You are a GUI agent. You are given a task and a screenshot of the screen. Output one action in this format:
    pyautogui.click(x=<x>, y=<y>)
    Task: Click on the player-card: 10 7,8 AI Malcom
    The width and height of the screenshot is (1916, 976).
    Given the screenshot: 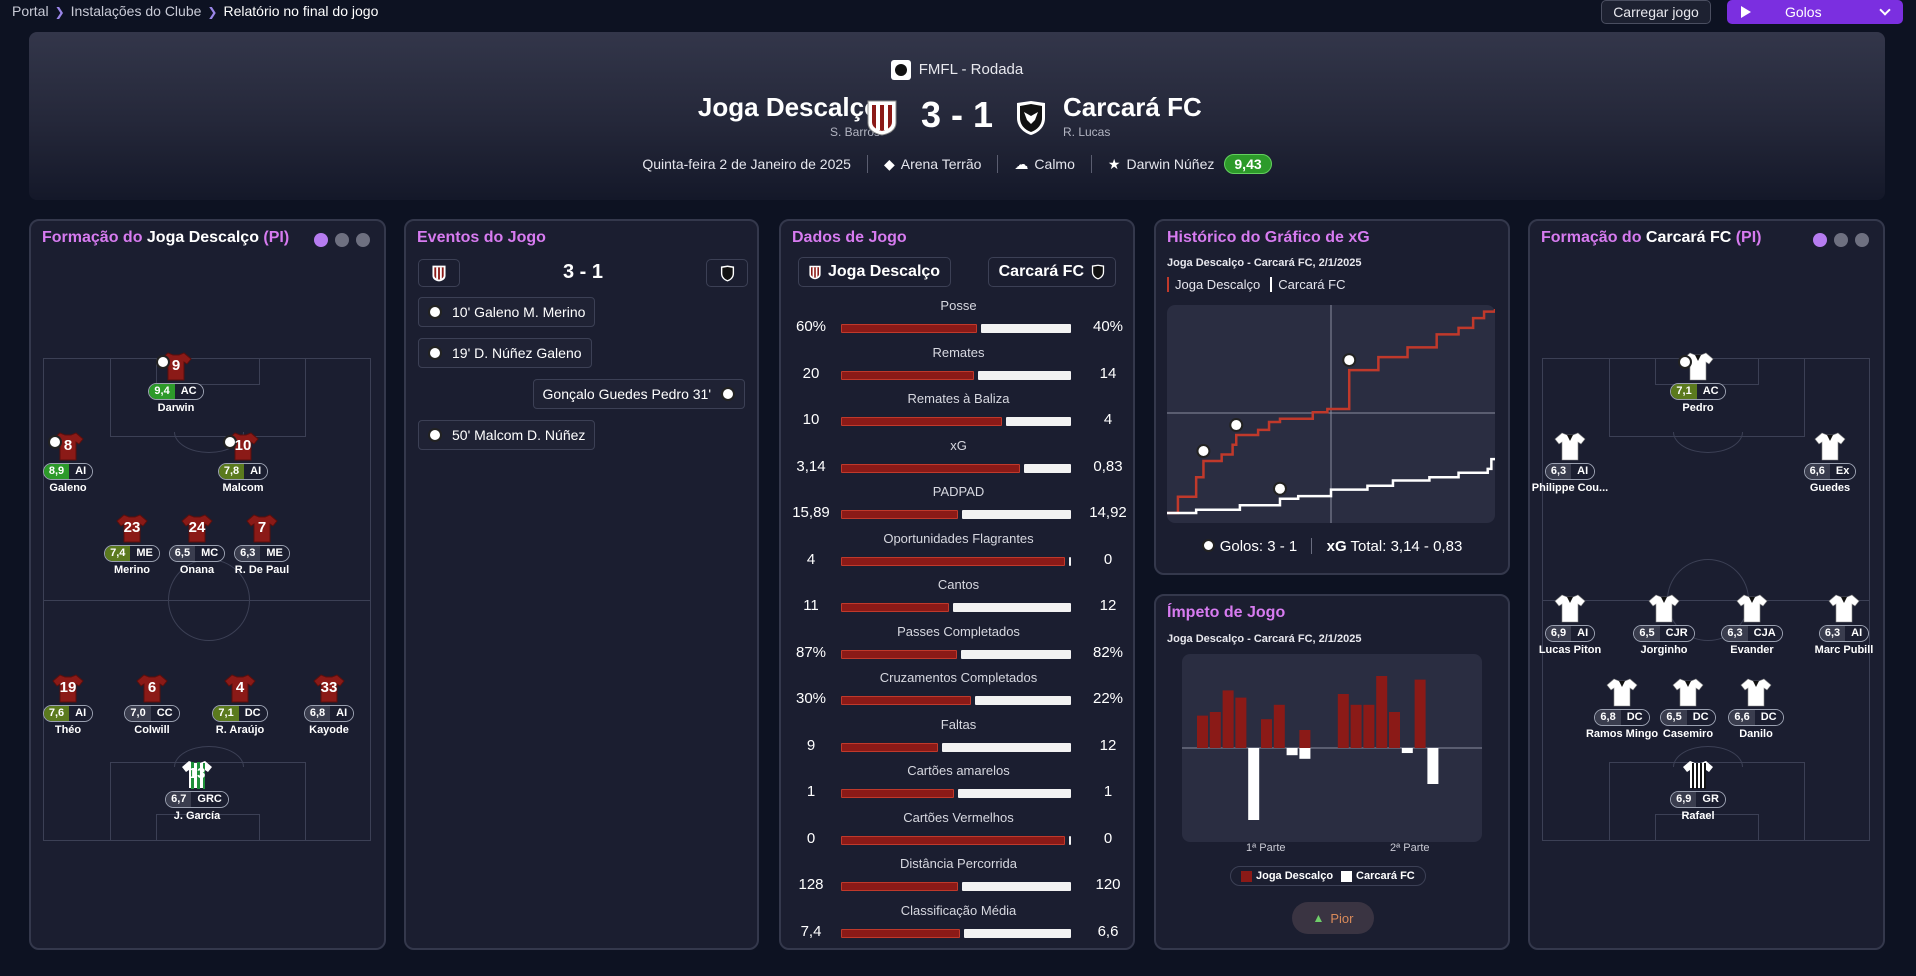 What is the action you would take?
    pyautogui.click(x=243, y=462)
    